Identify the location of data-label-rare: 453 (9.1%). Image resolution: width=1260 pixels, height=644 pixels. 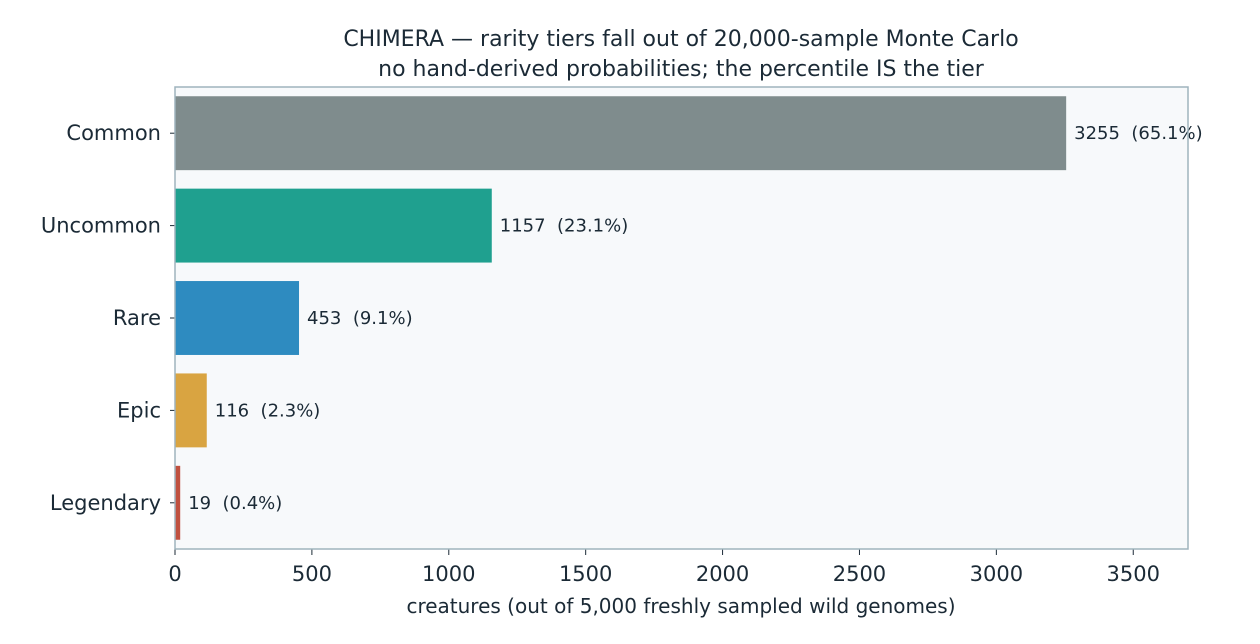
(360, 318).